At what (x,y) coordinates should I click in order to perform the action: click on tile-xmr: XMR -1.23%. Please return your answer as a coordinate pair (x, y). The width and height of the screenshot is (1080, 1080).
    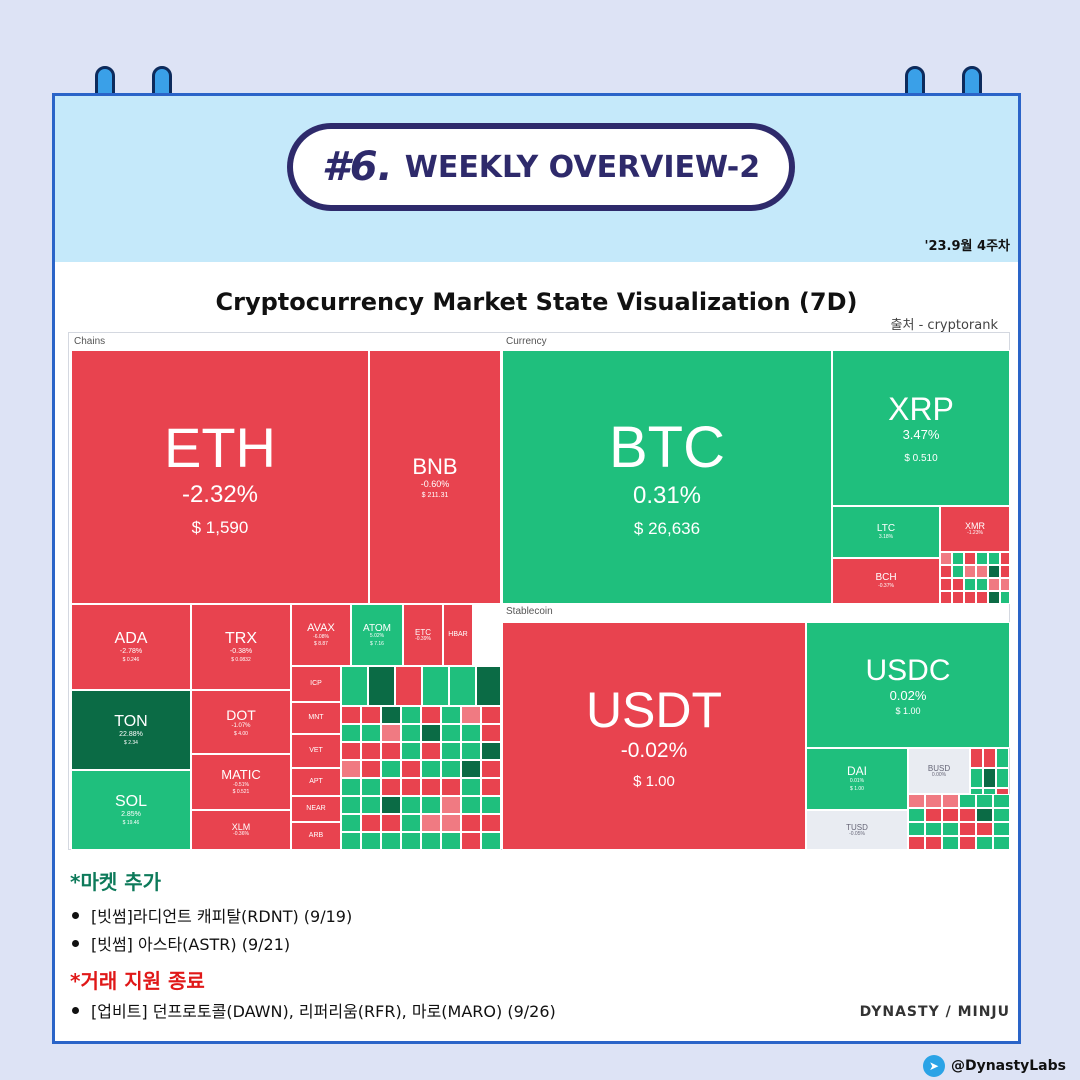
    Looking at the image, I should click on (975, 529).